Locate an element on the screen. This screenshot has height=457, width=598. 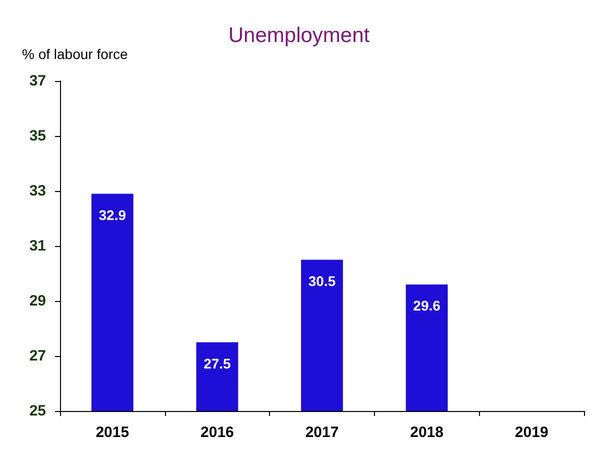
x-tick-label: 2019 is located at coordinates (531, 432).